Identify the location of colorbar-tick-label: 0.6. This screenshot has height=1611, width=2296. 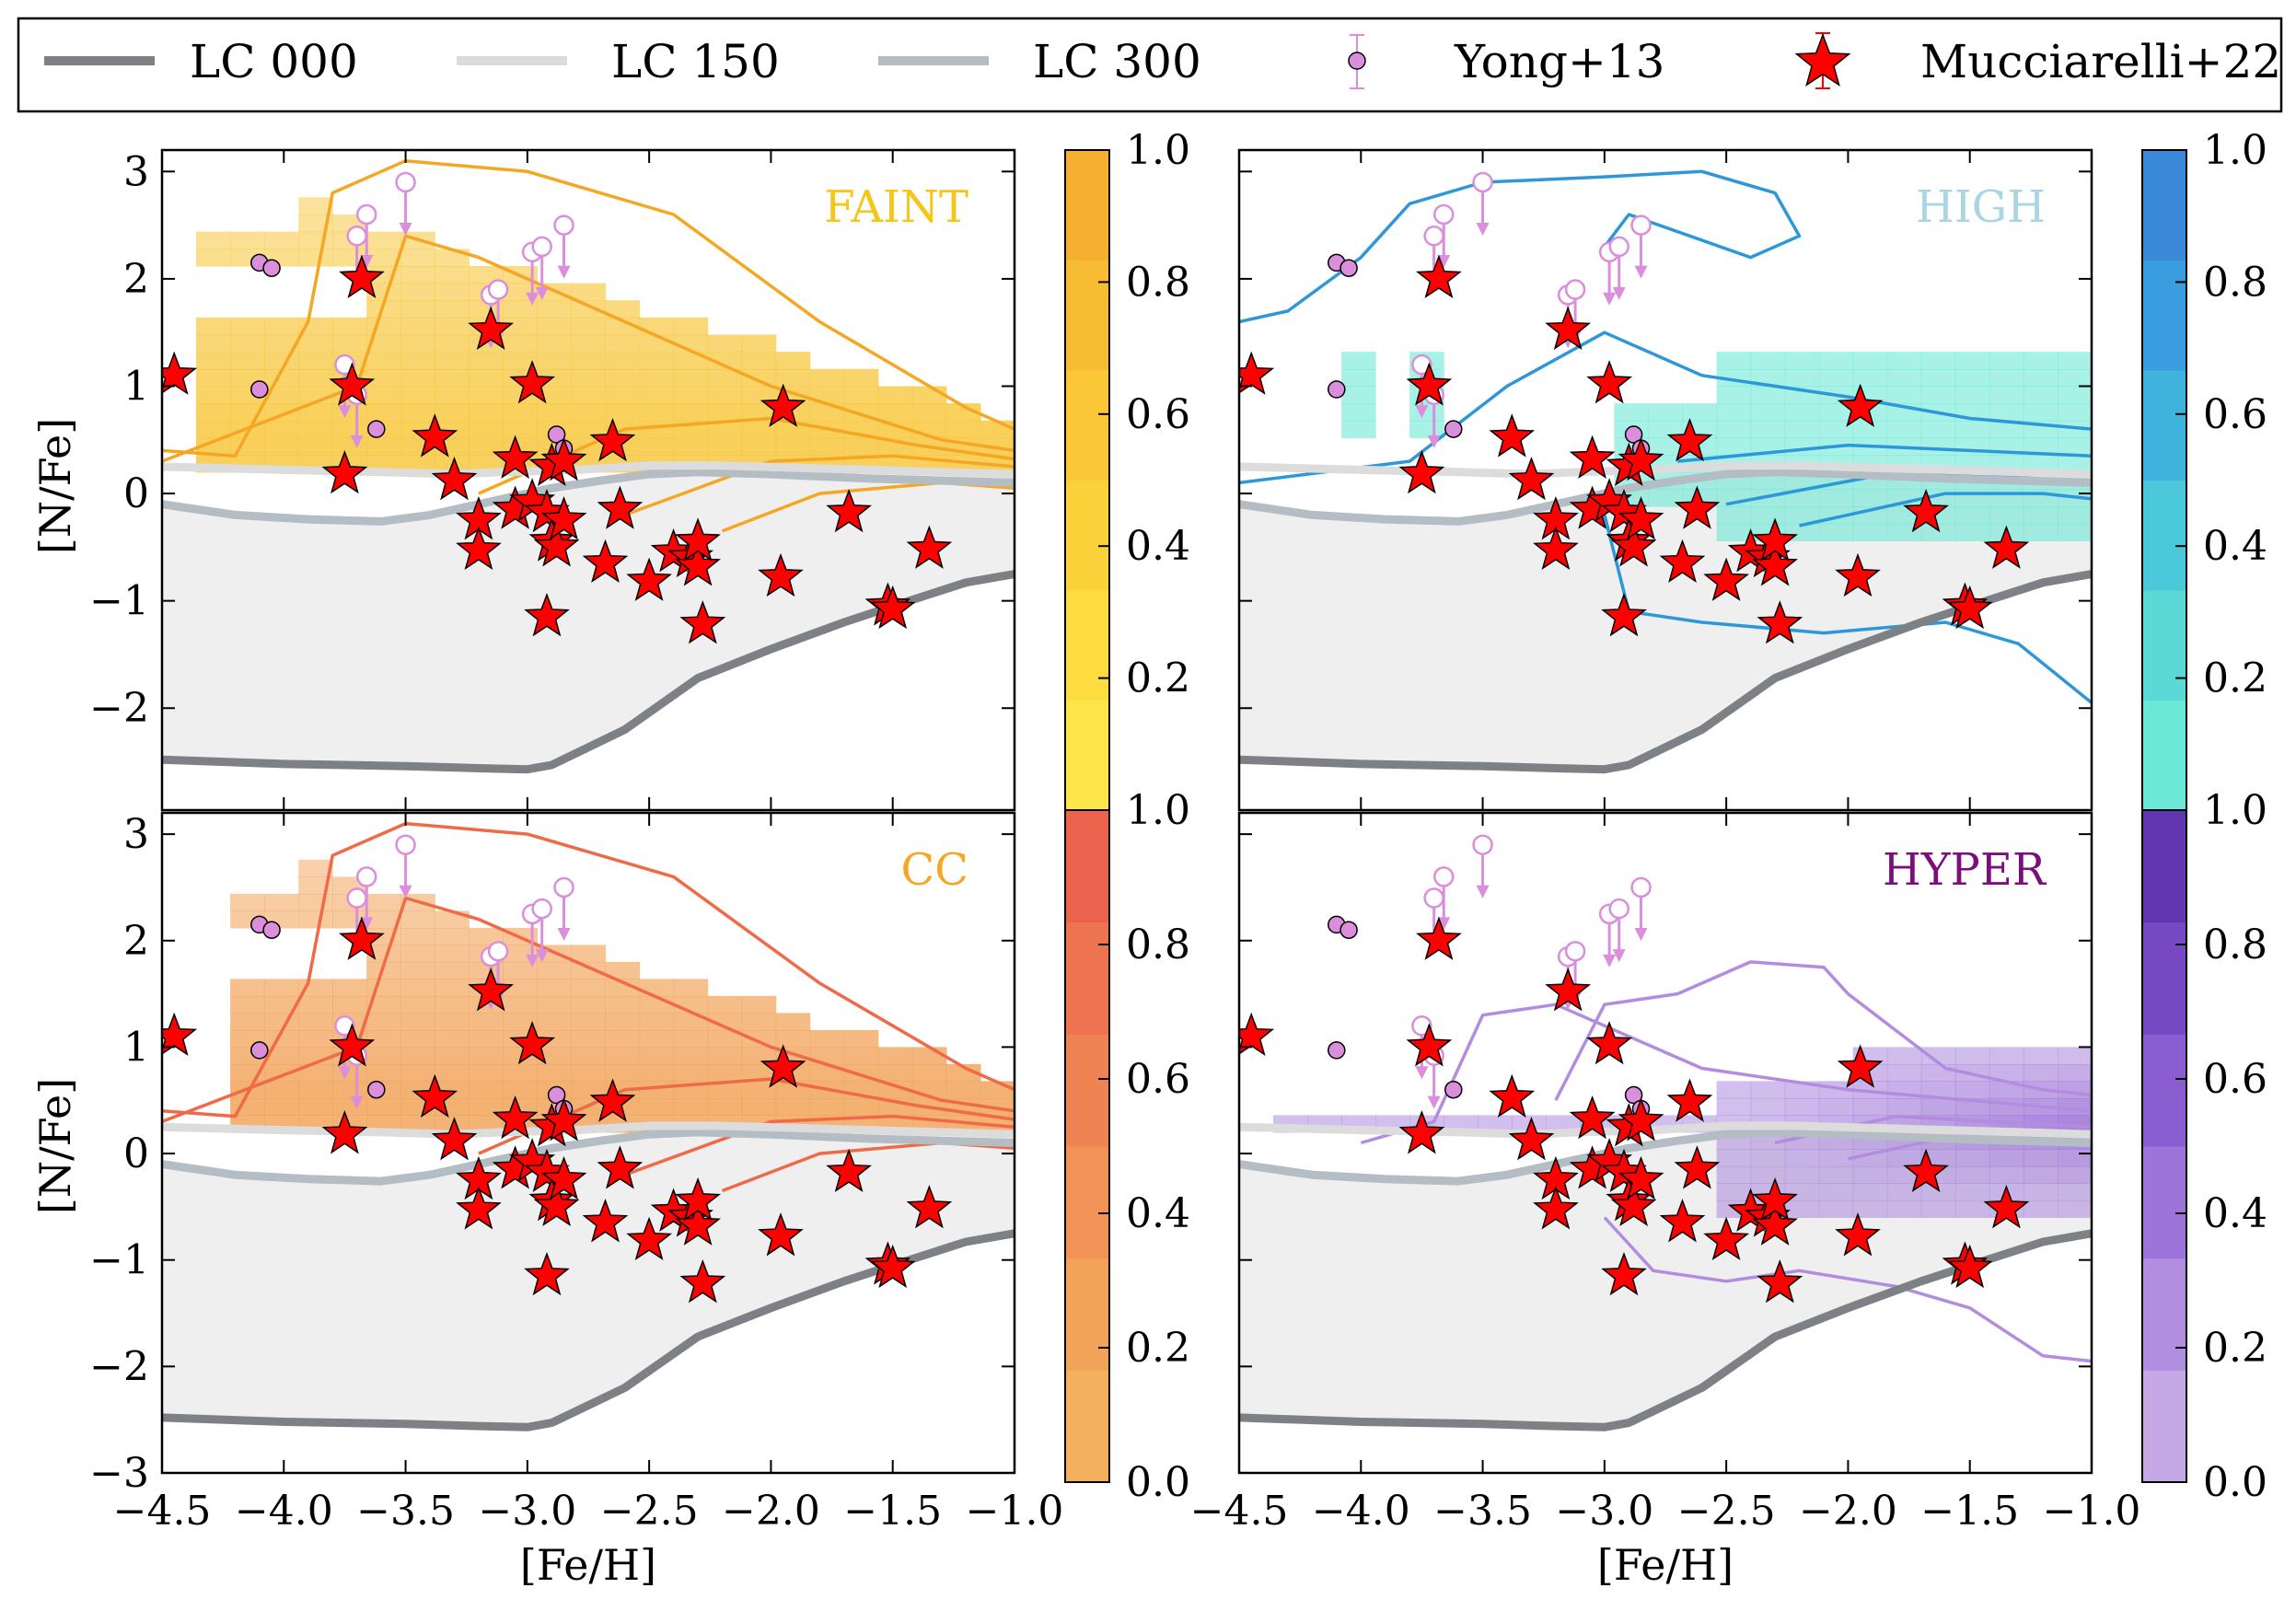
(1158, 415).